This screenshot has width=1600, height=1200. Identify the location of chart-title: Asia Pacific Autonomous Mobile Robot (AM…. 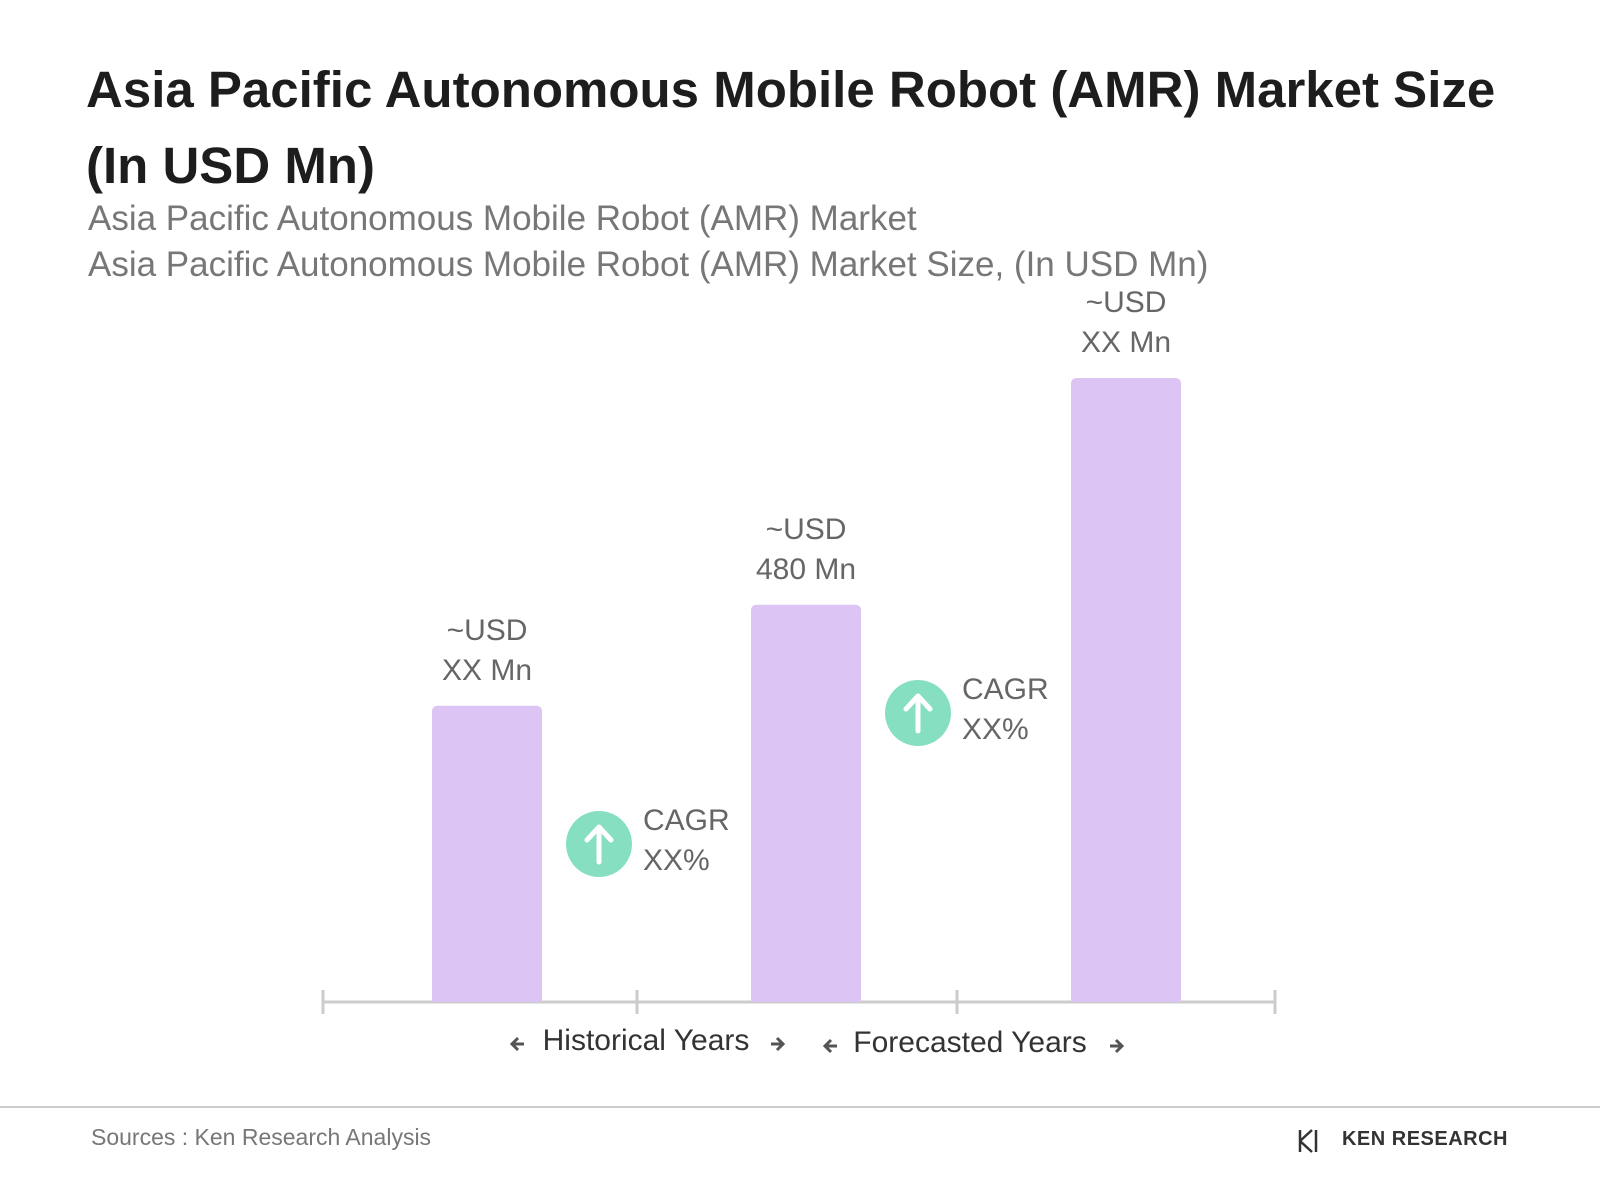
(791, 127).